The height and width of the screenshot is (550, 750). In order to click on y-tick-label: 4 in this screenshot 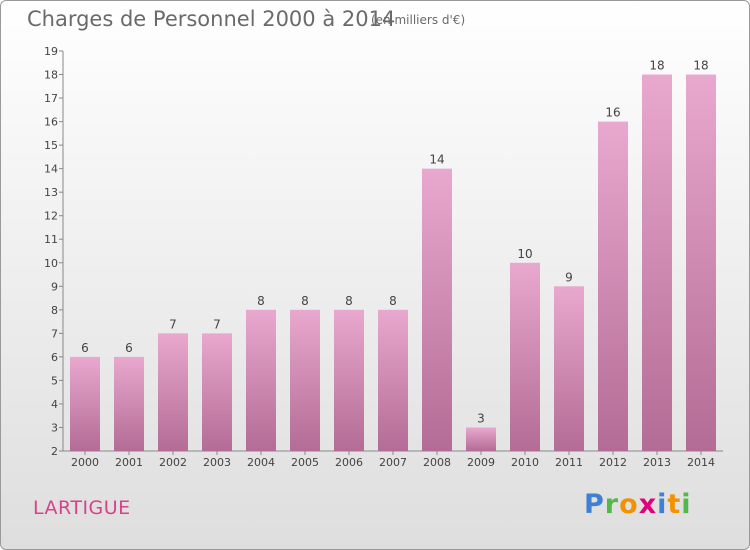, I will do `click(54, 404)`.